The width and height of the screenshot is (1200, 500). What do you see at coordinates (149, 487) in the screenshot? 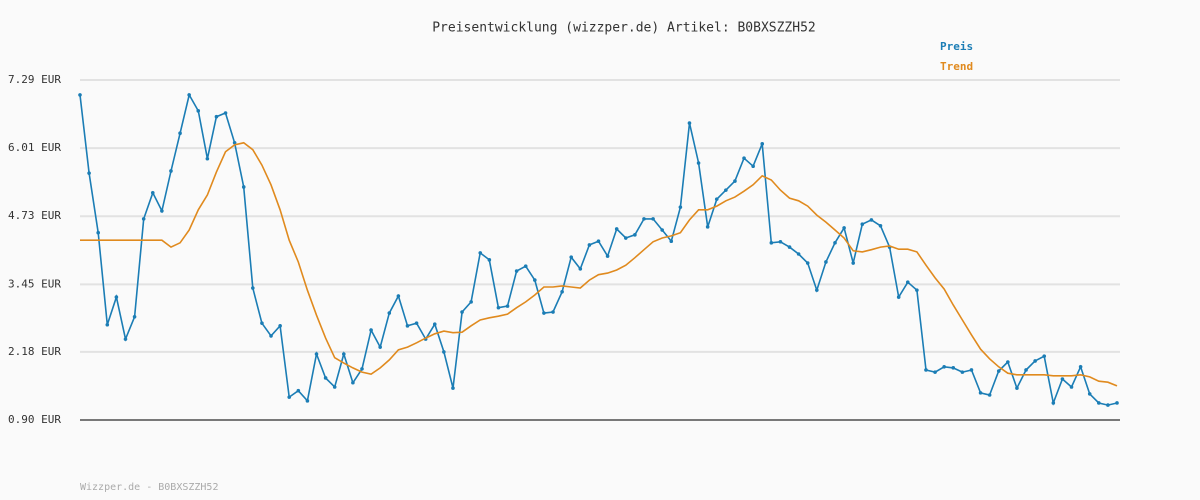
I see `footer: Wizzper.de - B0BXSZZH52` at bounding box center [149, 487].